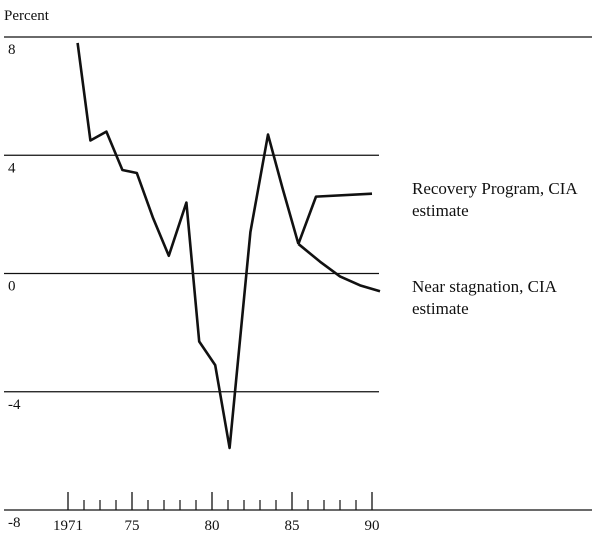 The width and height of the screenshot is (605, 544). What do you see at coordinates (12, 50) in the screenshot?
I see `y-tick-label: 8` at bounding box center [12, 50].